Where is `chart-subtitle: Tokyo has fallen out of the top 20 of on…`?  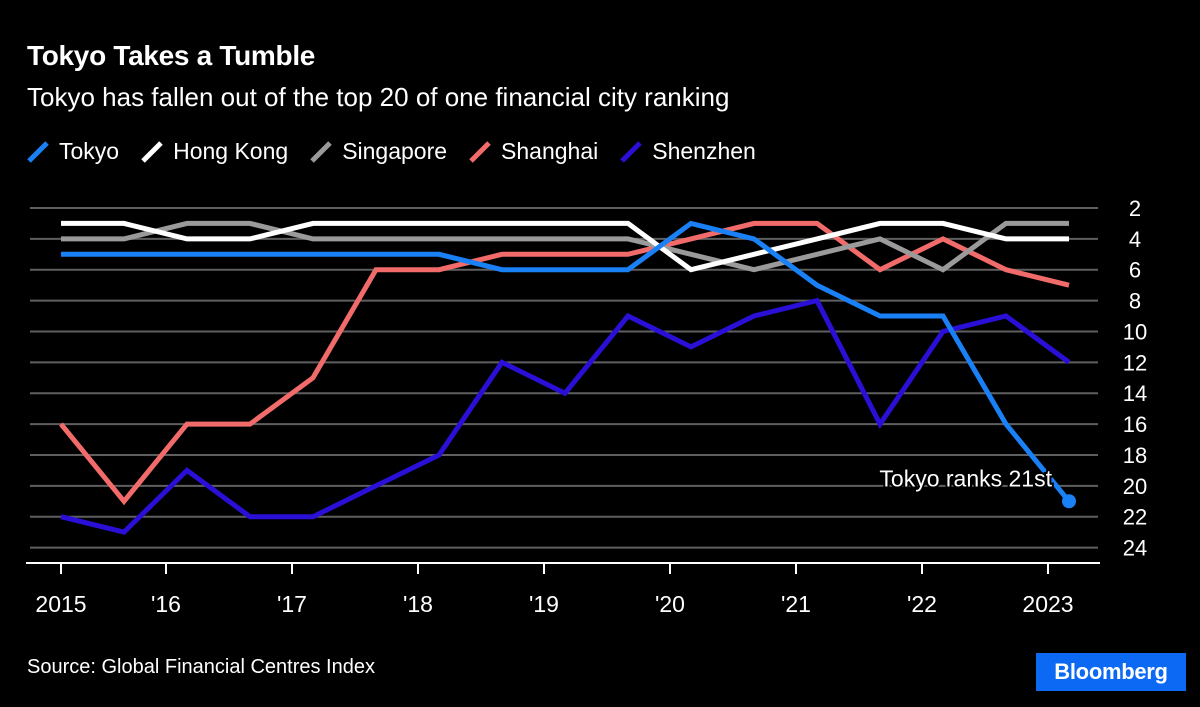 chart-subtitle: Tokyo has fallen out of the top 20 of on… is located at coordinates (378, 97).